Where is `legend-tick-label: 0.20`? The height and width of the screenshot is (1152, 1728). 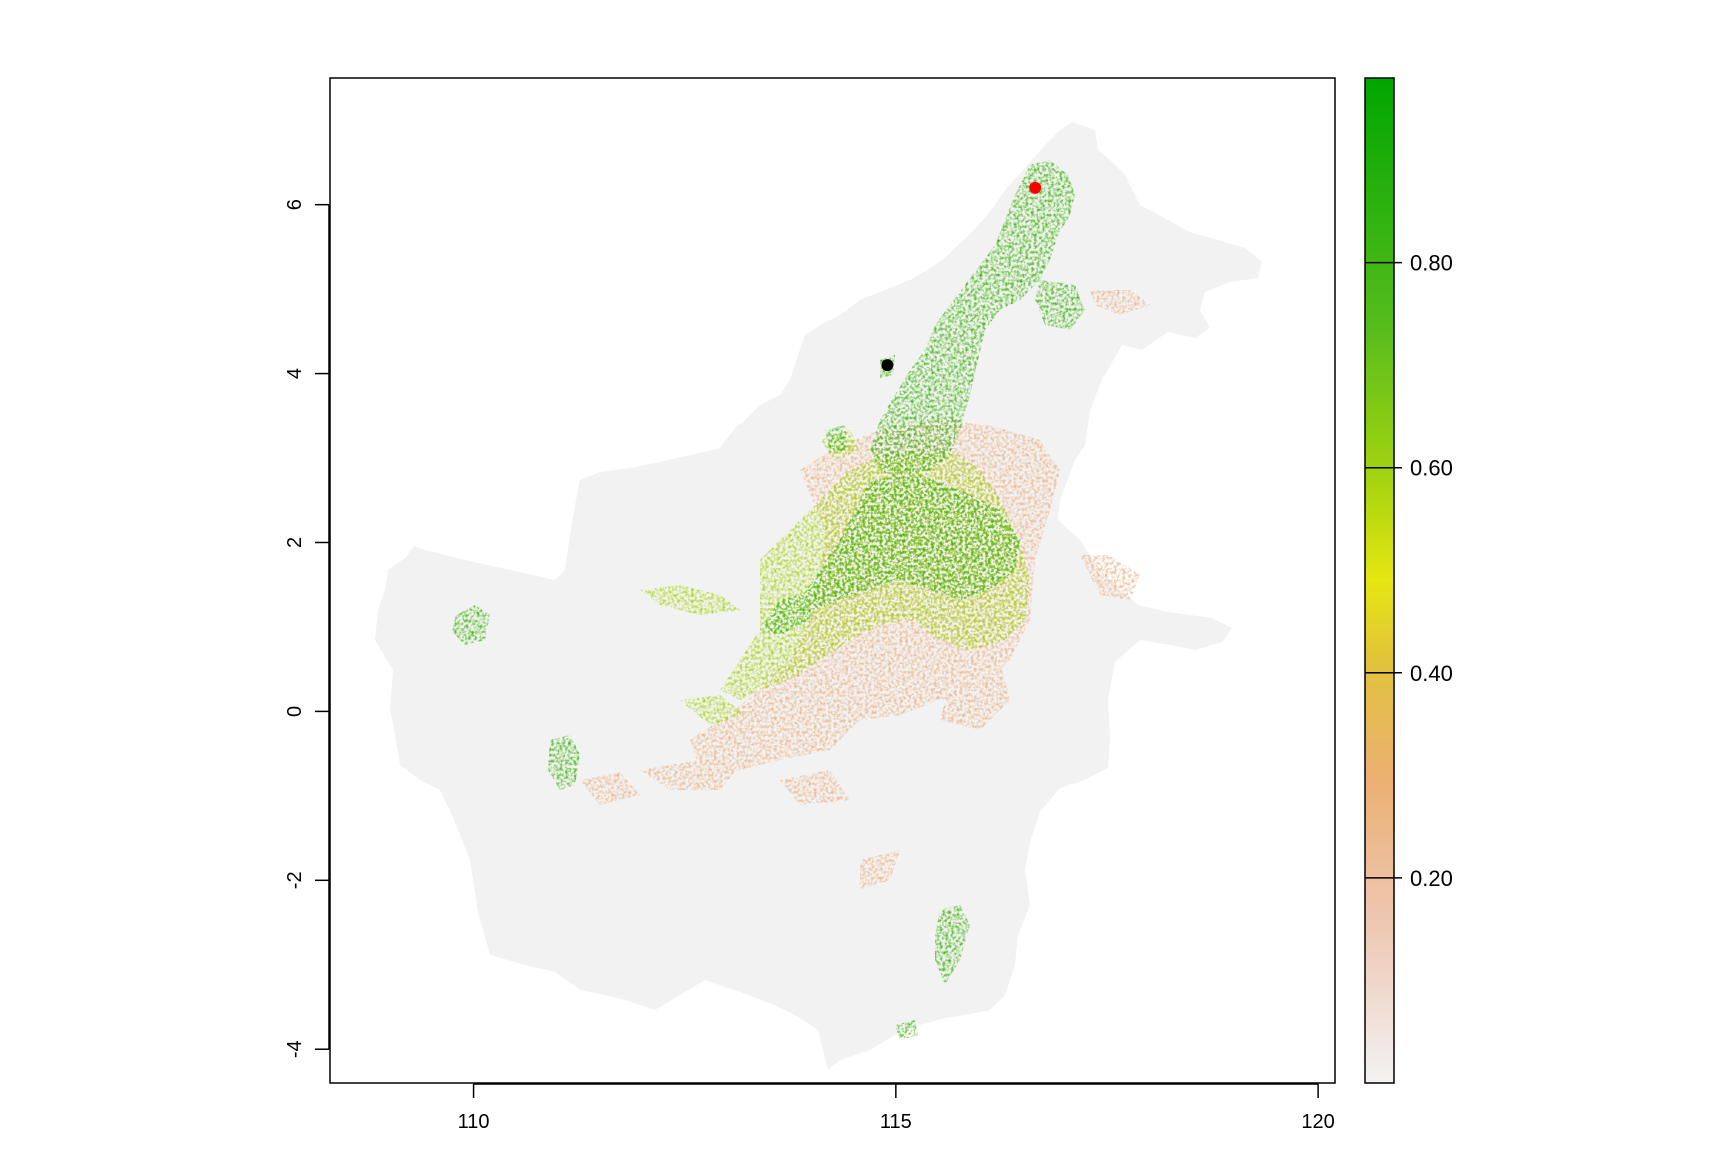
legend-tick-label: 0.20 is located at coordinates (1431, 878).